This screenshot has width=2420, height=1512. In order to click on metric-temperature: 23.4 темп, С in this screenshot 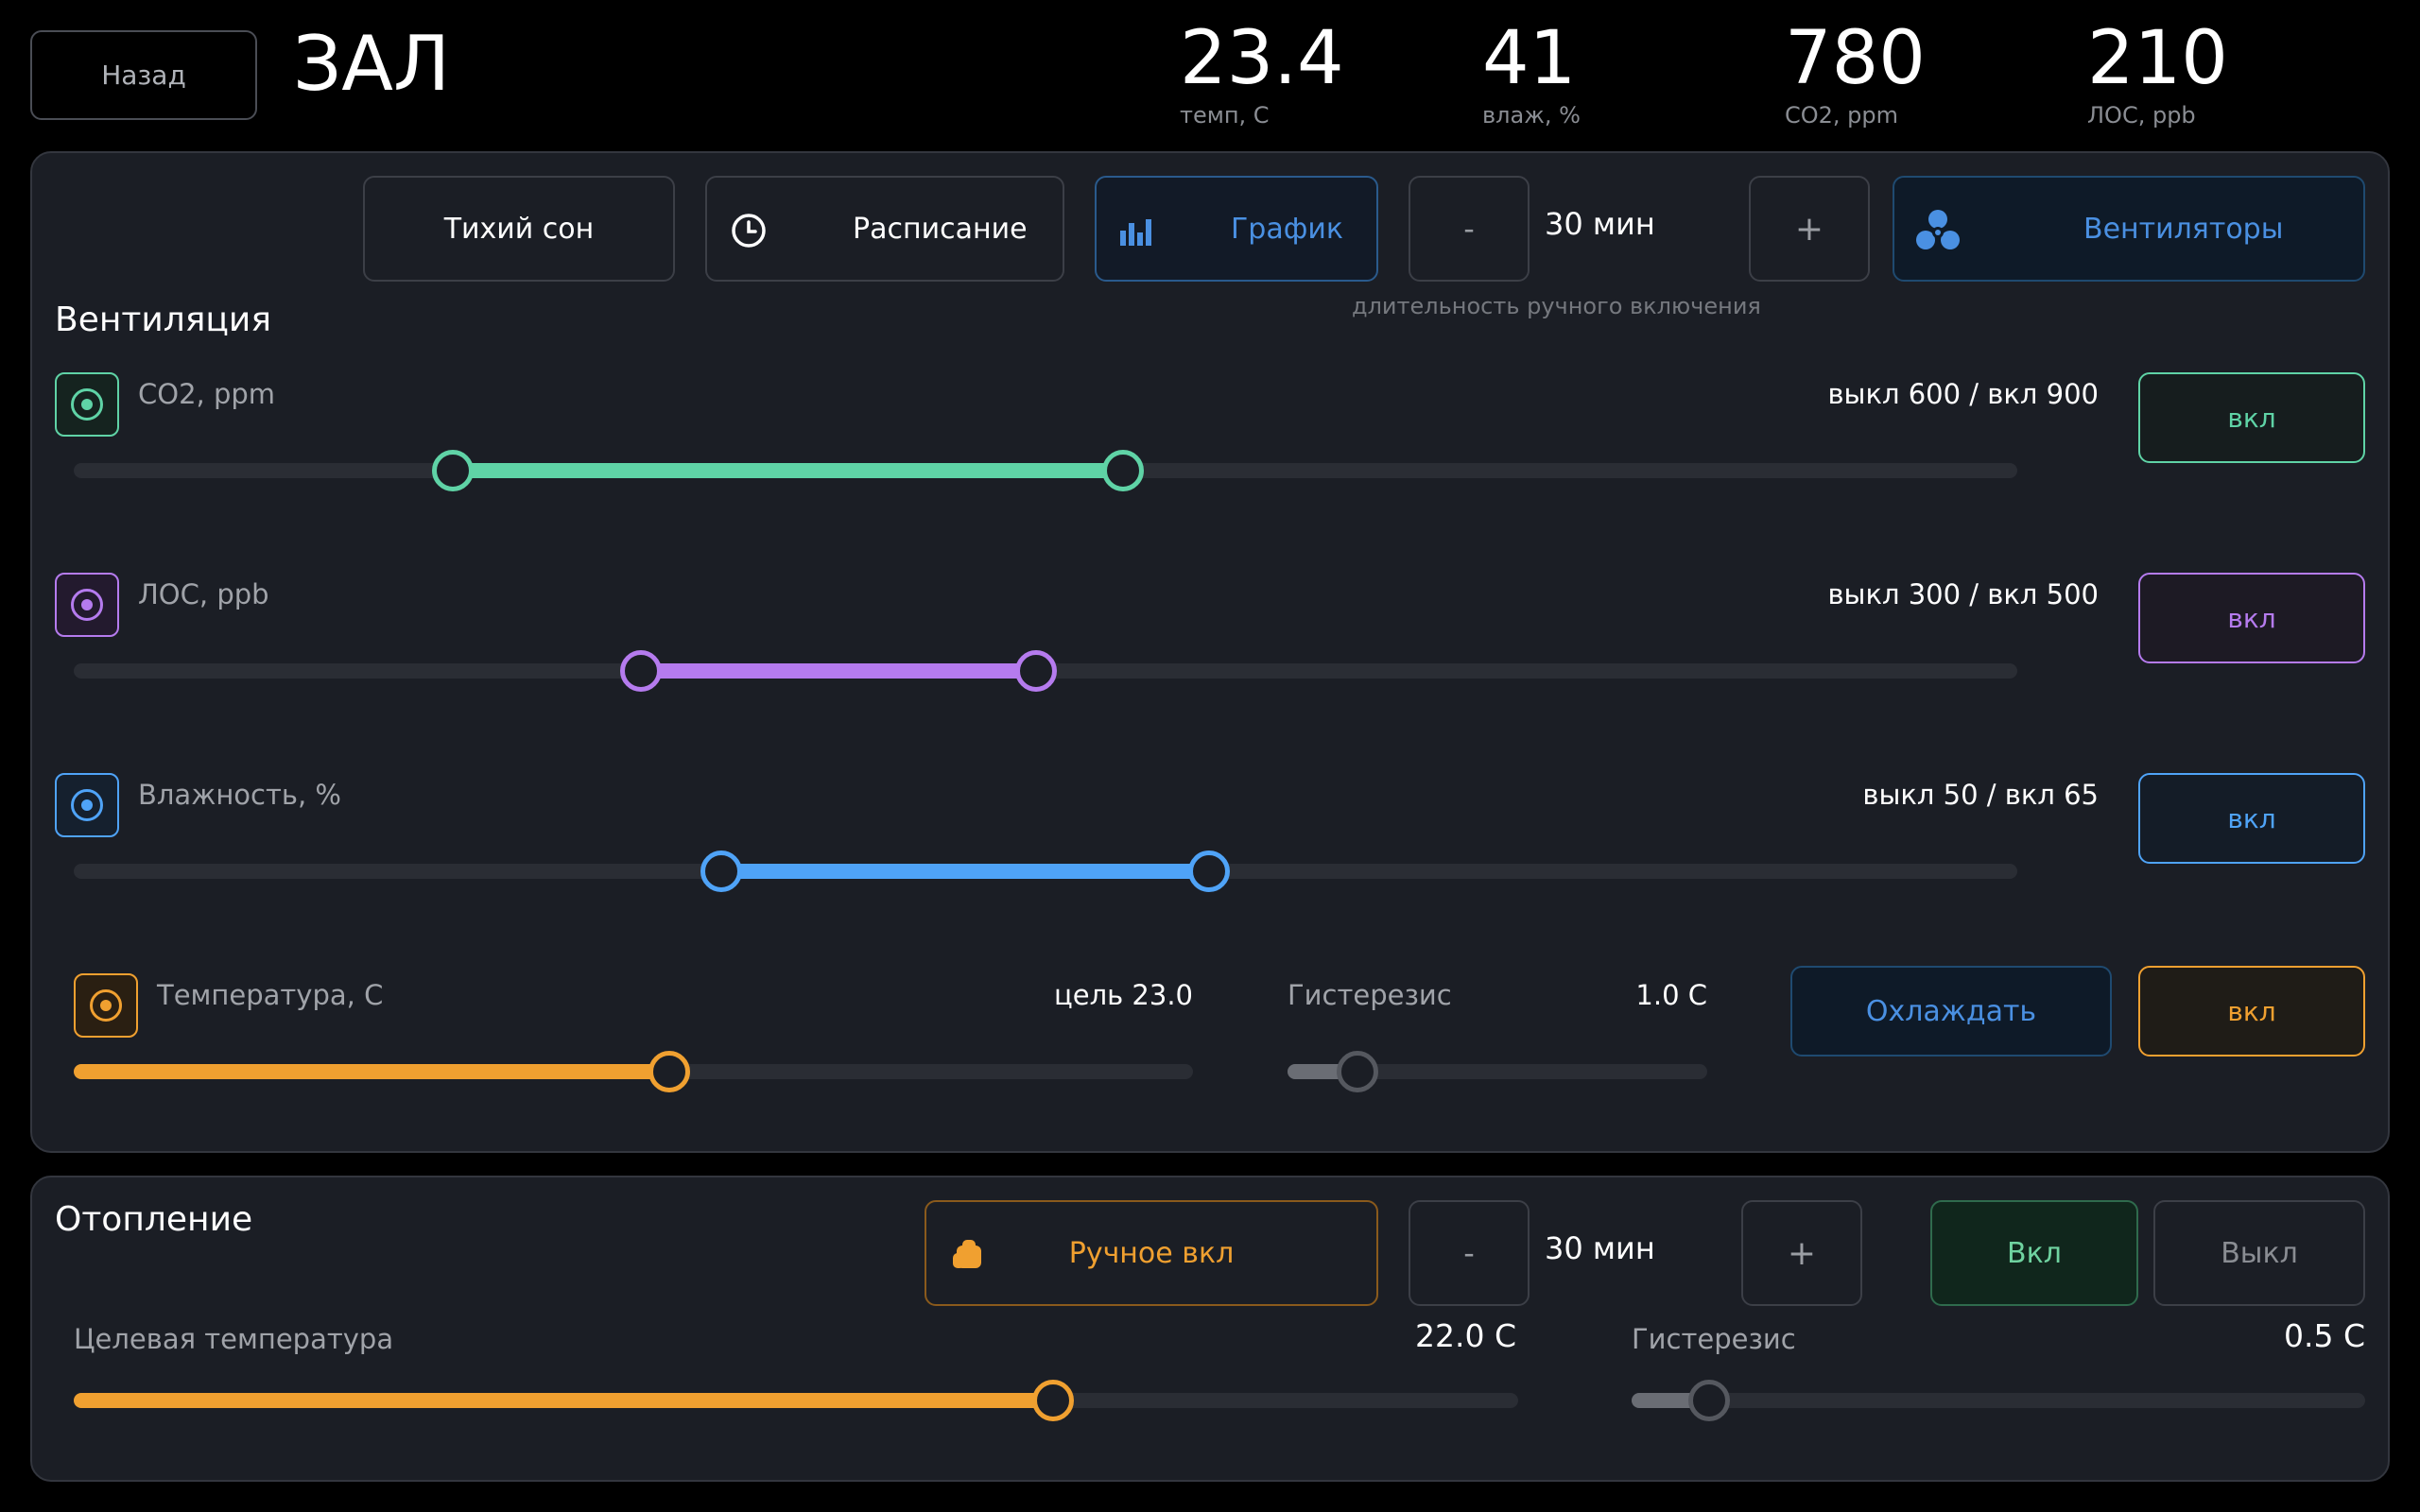, I will do `click(1262, 72)`.